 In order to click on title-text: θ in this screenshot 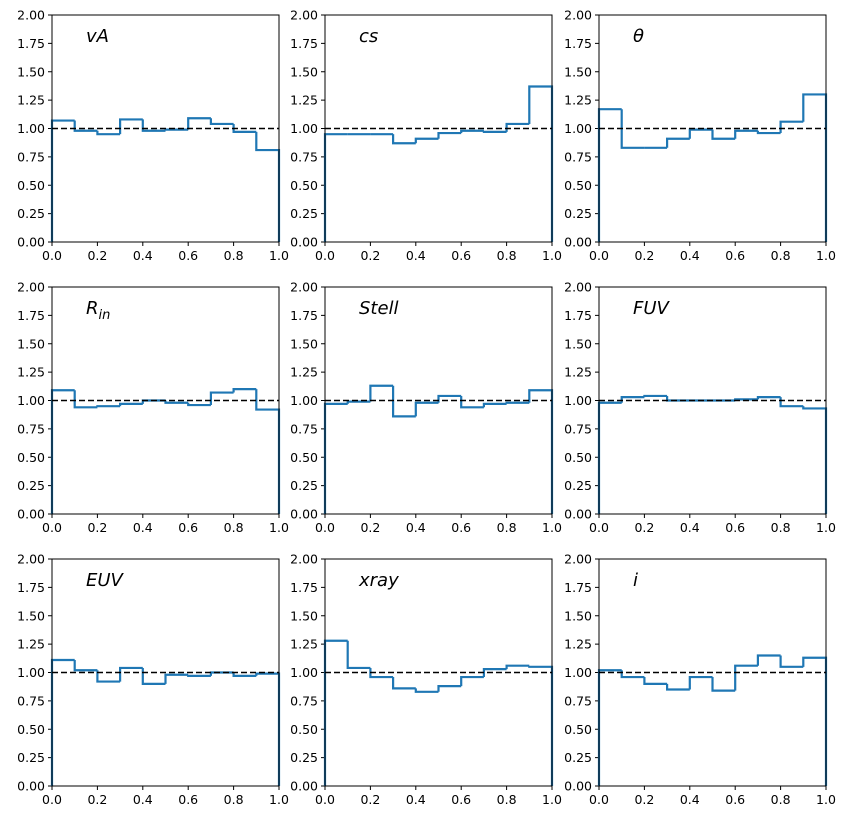, I will do `click(638, 36)`.